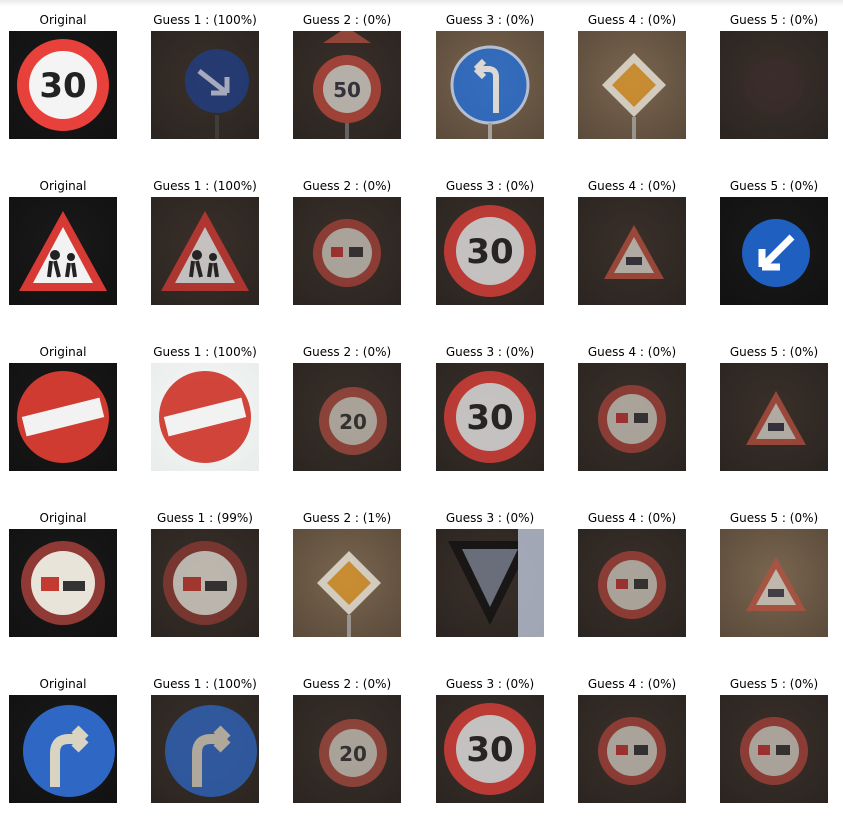  I want to click on speed-limit-50-sign-icon: 50, so click(347, 85).